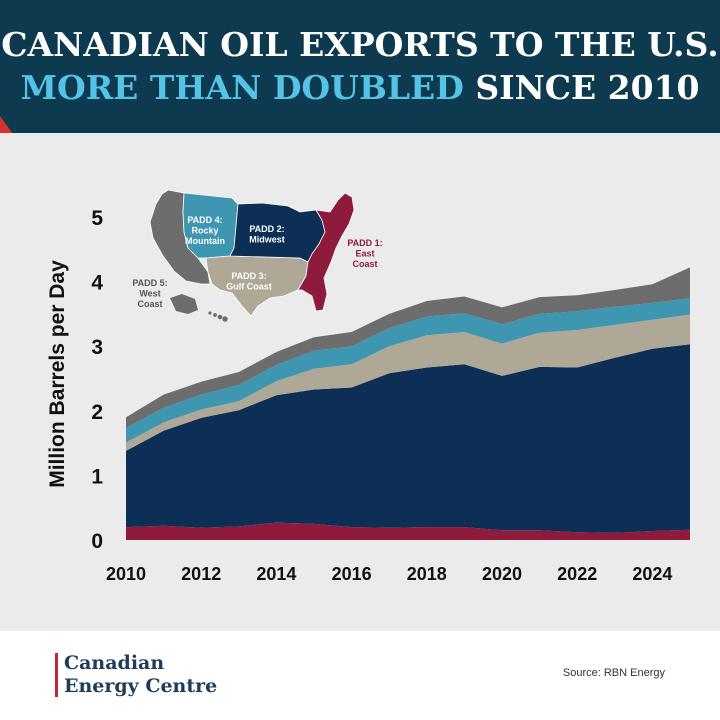 This screenshot has height=720, width=720. I want to click on x-tick-label: 2022, so click(577, 574).